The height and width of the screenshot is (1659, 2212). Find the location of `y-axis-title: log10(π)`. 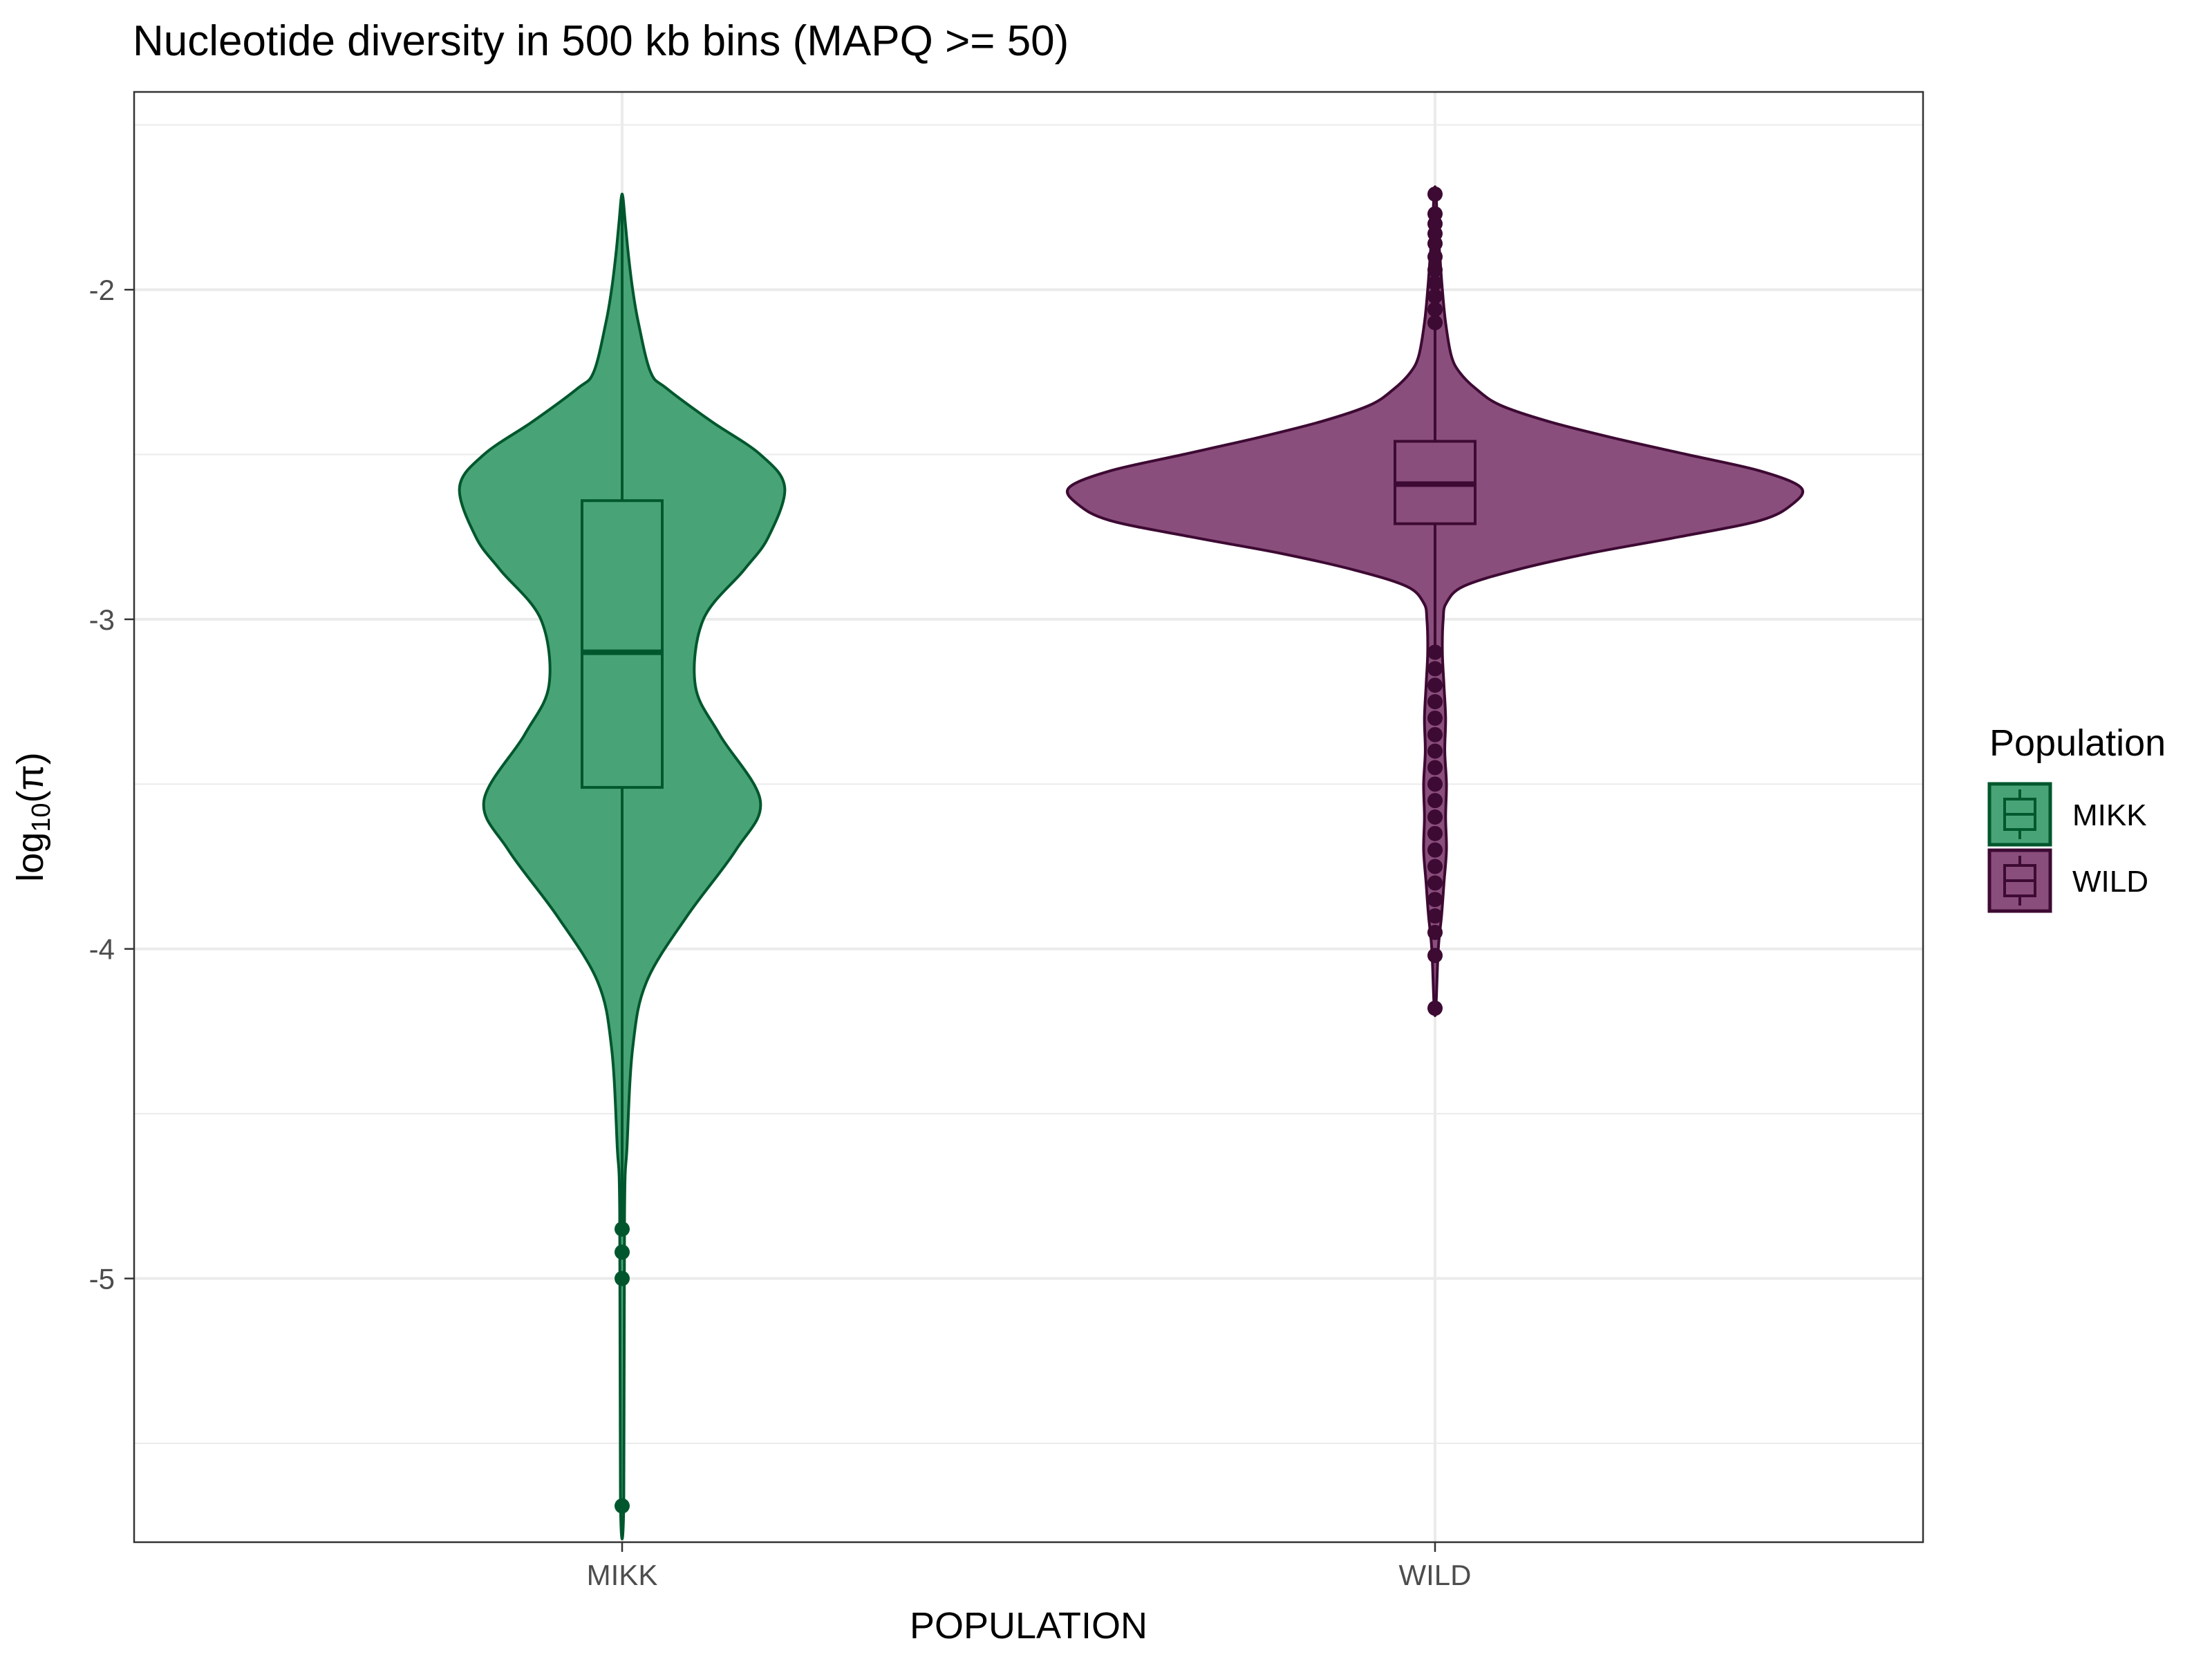

y-axis-title: log10(π) is located at coordinates (33, 817).